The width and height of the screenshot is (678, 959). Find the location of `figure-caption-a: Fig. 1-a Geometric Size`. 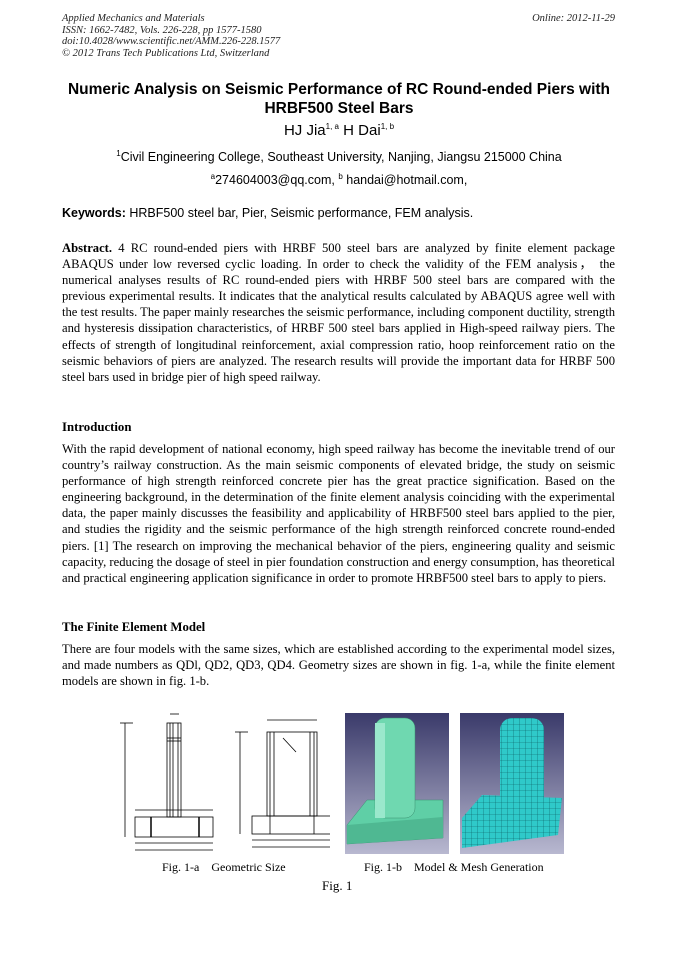

figure-caption-a: Fig. 1-a Geometric Size is located at coordinates (224, 867).